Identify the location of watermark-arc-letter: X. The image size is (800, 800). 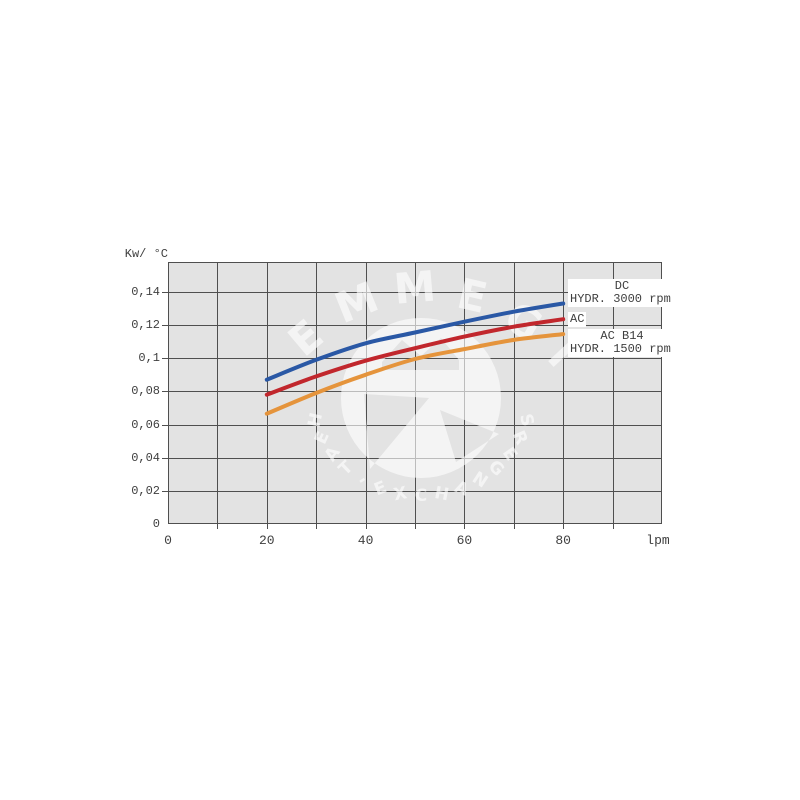
(400, 494).